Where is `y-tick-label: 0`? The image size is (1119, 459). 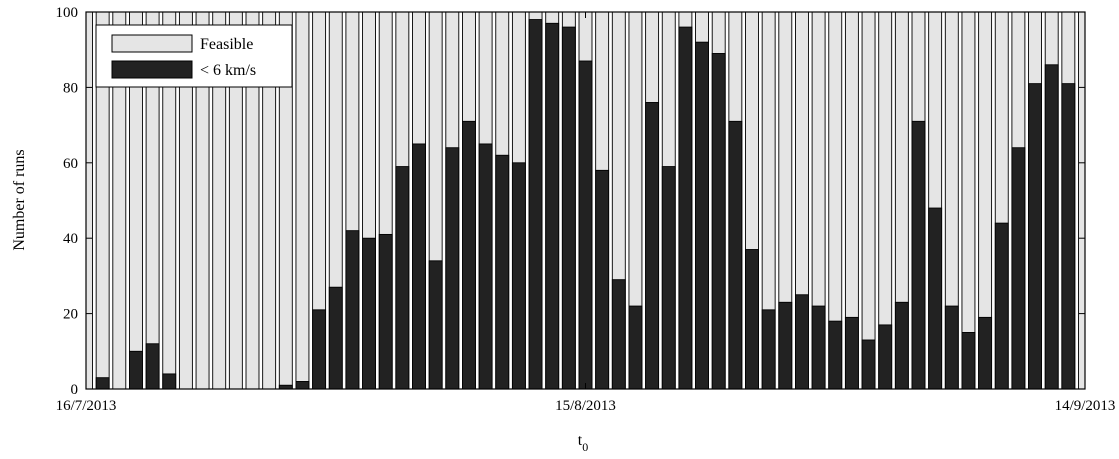
y-tick-label: 0 is located at coordinates (75, 390).